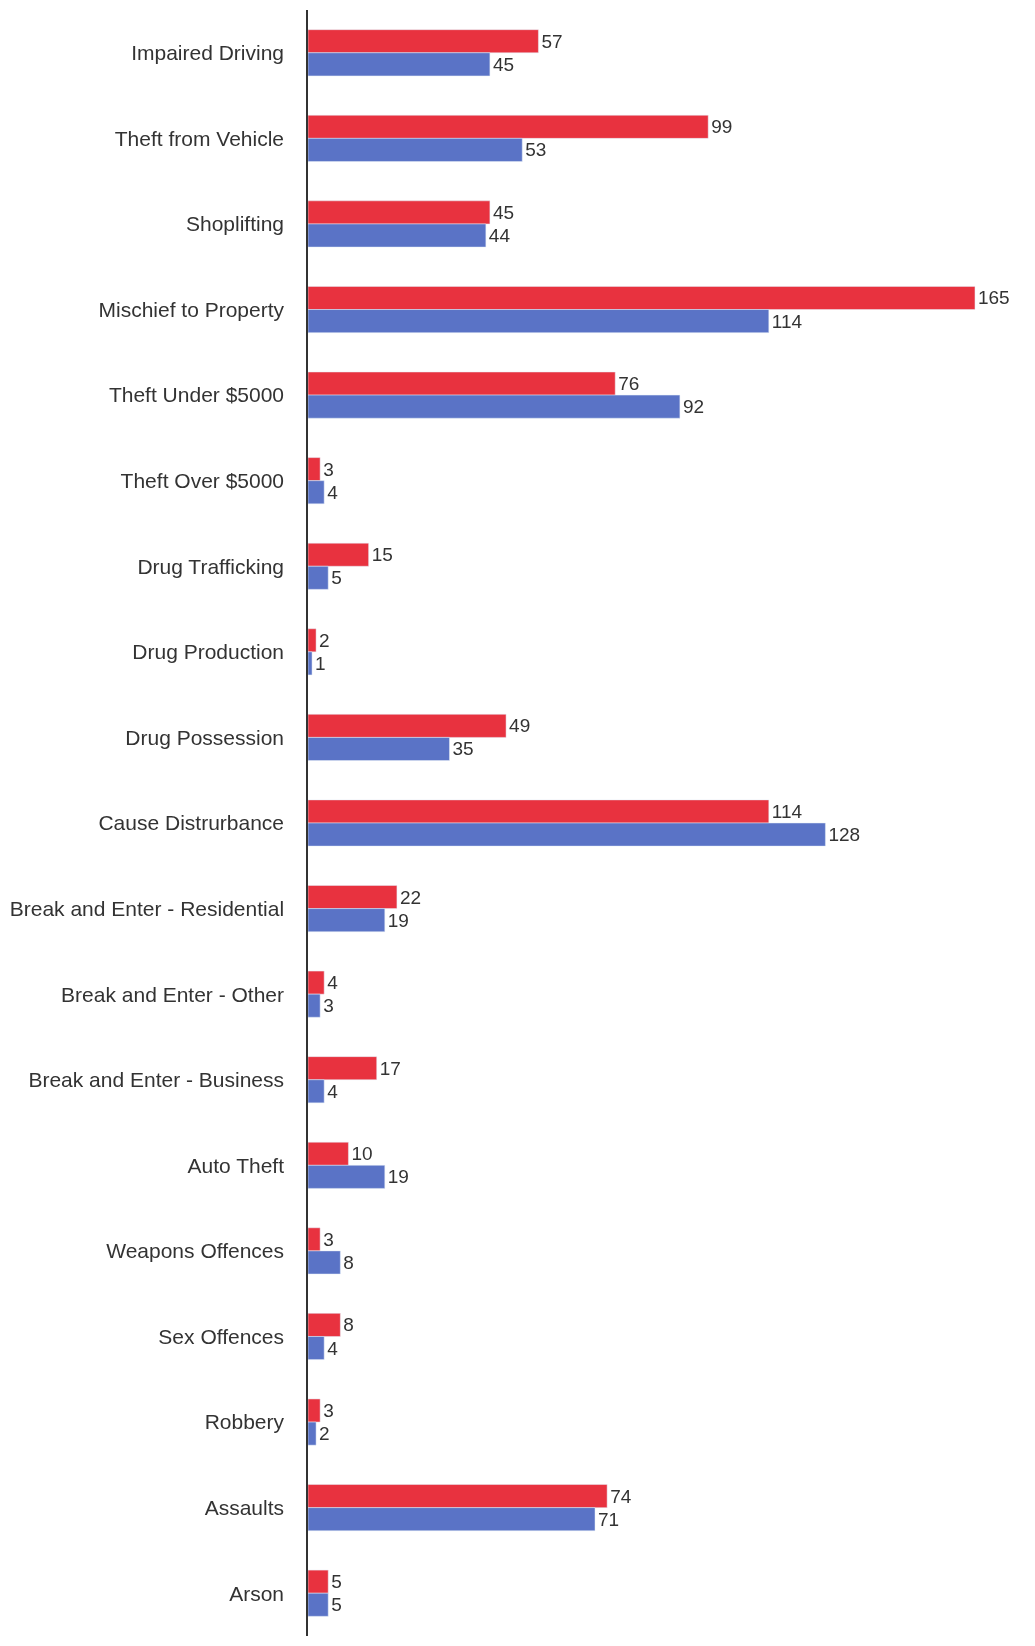 This screenshot has width=1035, height=1646. I want to click on data-label: 10, so click(362, 1154).